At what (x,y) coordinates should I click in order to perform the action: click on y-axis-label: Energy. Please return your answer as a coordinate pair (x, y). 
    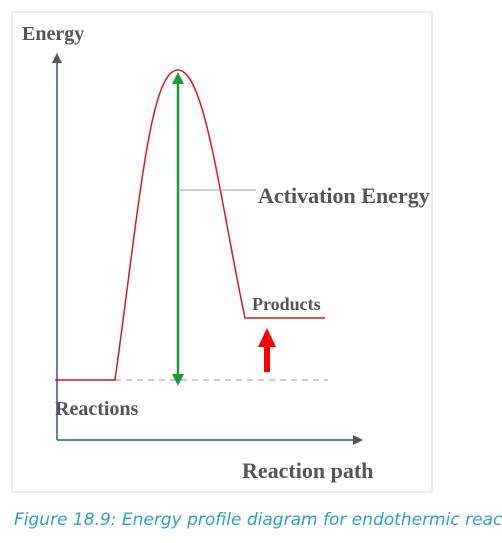
    Looking at the image, I should click on (53, 34).